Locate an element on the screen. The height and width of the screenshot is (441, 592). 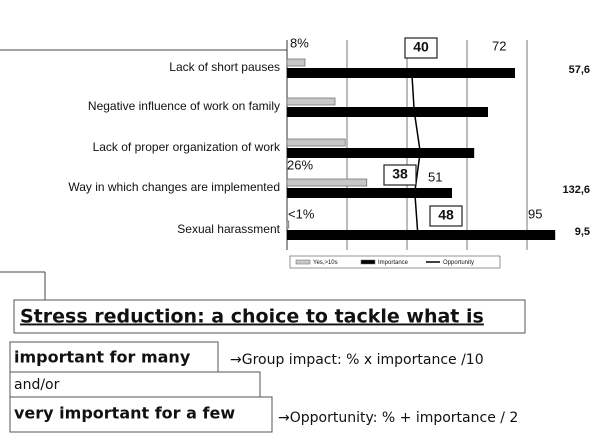
line: very important for a few is located at coordinates (124, 413).